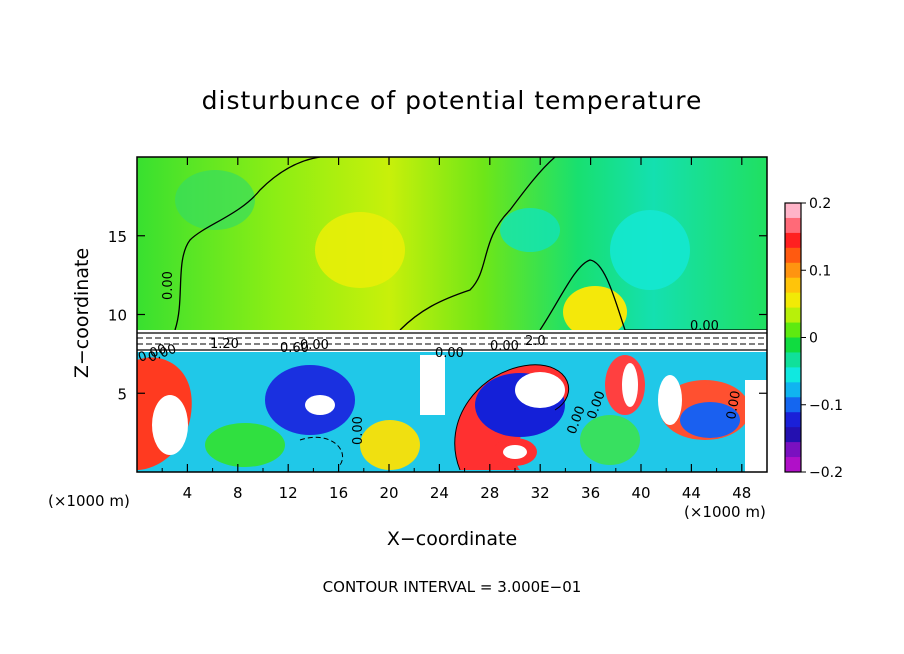 The image size is (904, 654). I want to click on warm-blob-left, so click(360, 250).